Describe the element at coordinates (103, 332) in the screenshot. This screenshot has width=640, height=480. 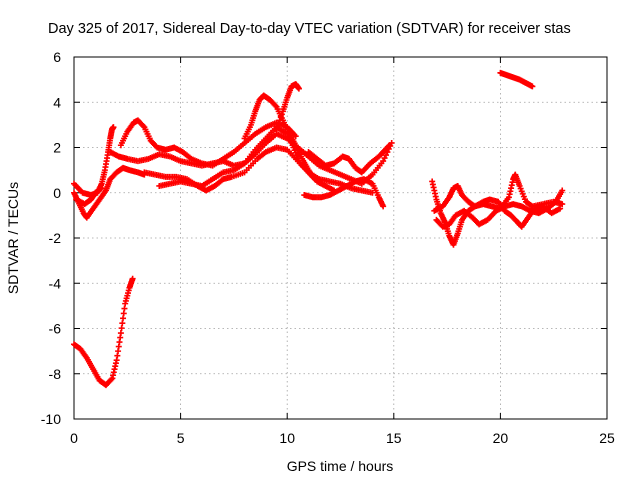
I see `series-track-a` at that location.